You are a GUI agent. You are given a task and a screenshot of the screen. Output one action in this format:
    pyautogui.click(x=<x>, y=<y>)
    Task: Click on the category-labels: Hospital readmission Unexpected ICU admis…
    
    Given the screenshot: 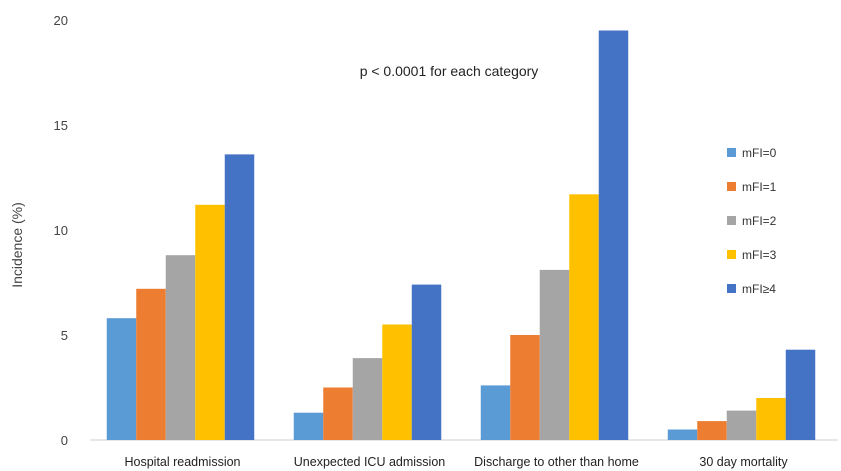 What is the action you would take?
    pyautogui.click(x=456, y=462)
    